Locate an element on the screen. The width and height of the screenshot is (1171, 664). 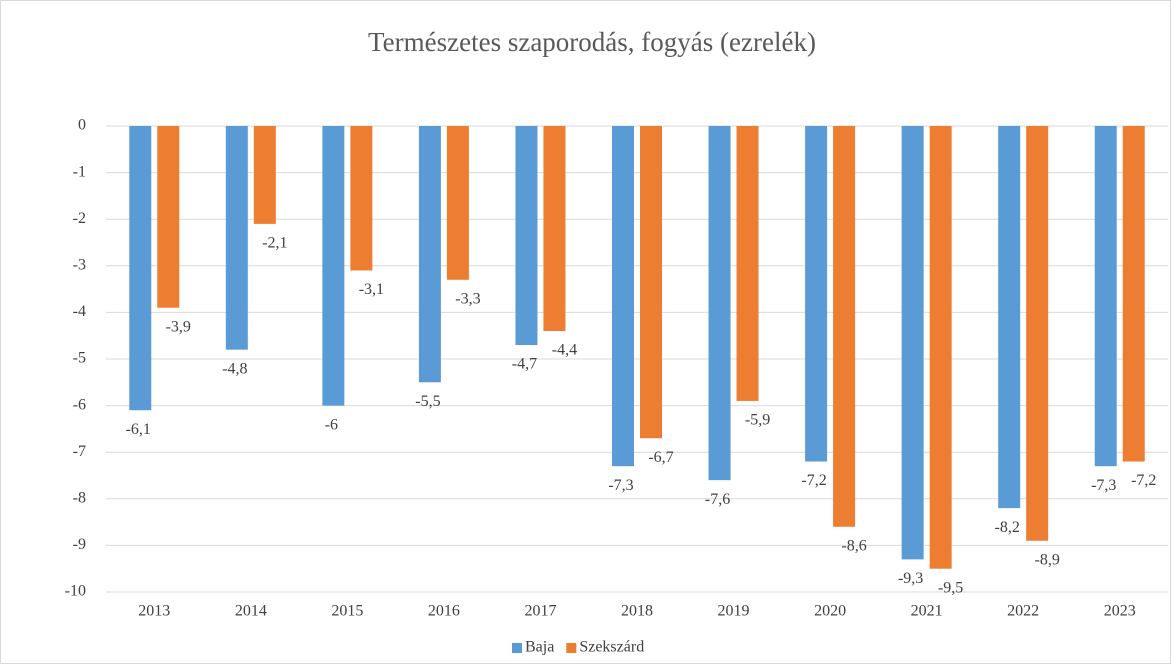
x-tick-label: 2020 is located at coordinates (830, 611).